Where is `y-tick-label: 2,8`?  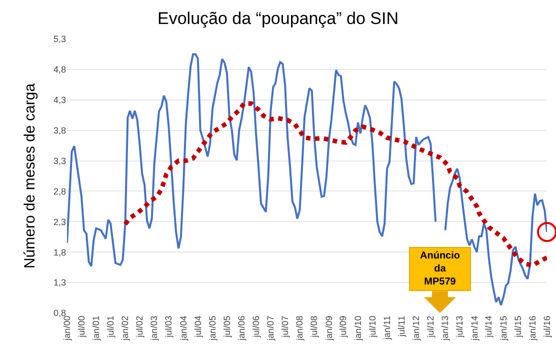
y-tick-label: 2,8 is located at coordinates (59, 191).